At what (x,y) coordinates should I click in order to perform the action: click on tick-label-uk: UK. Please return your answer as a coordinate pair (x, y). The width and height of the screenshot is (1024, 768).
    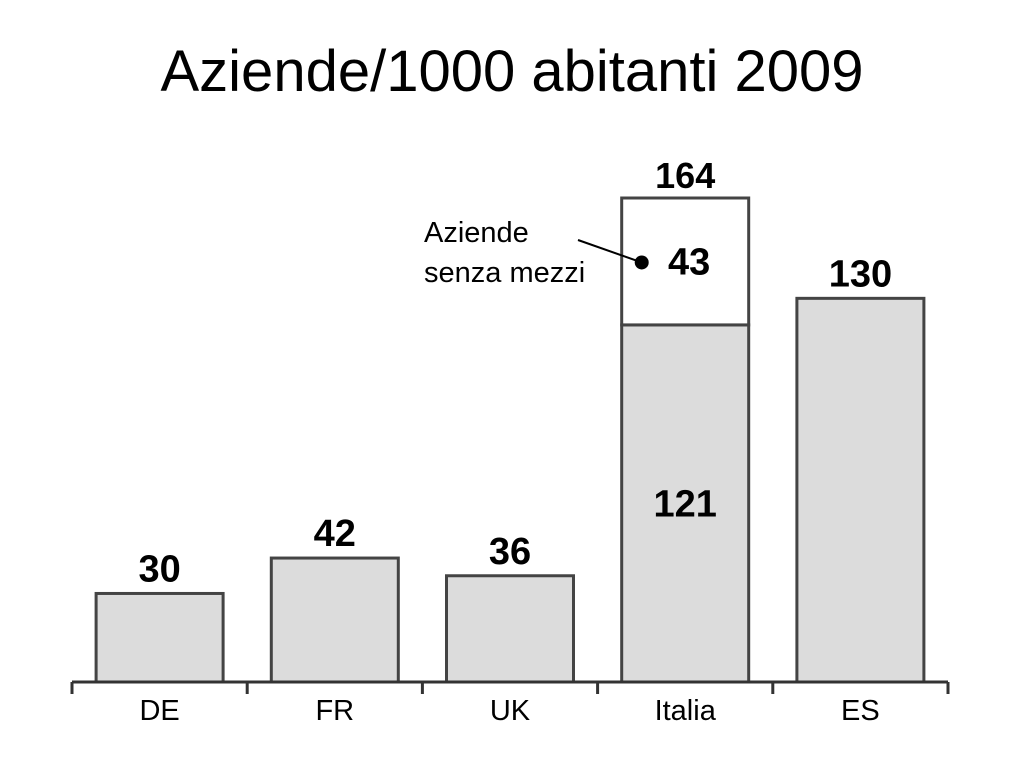
    Looking at the image, I should click on (510, 711).